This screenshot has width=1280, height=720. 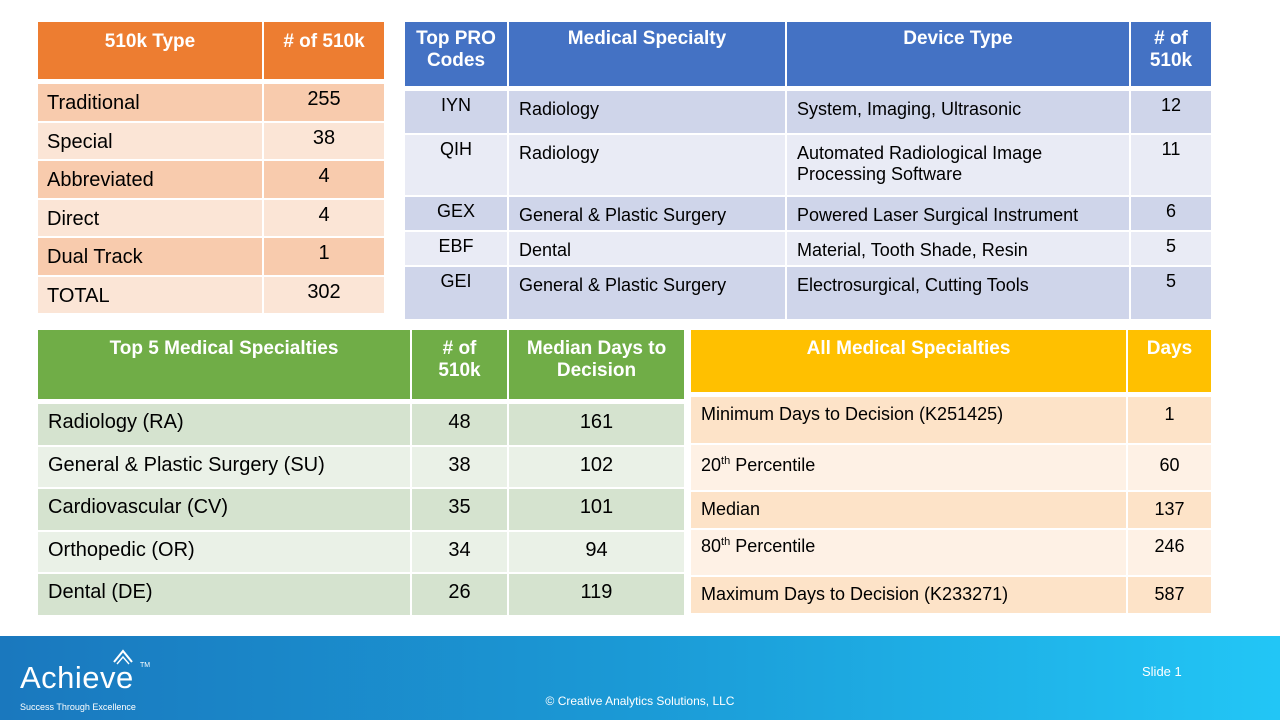 What do you see at coordinates (957, 111) in the screenshot?
I see `pro-device: System, Imaging, Ultrasonic` at bounding box center [957, 111].